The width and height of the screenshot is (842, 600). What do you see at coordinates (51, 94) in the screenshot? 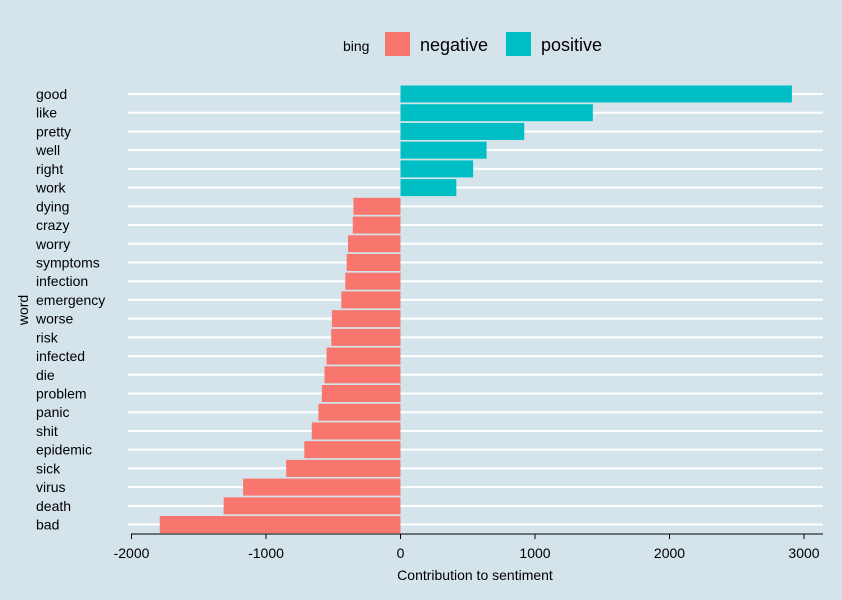
I see `y-tick-label-good: good` at bounding box center [51, 94].